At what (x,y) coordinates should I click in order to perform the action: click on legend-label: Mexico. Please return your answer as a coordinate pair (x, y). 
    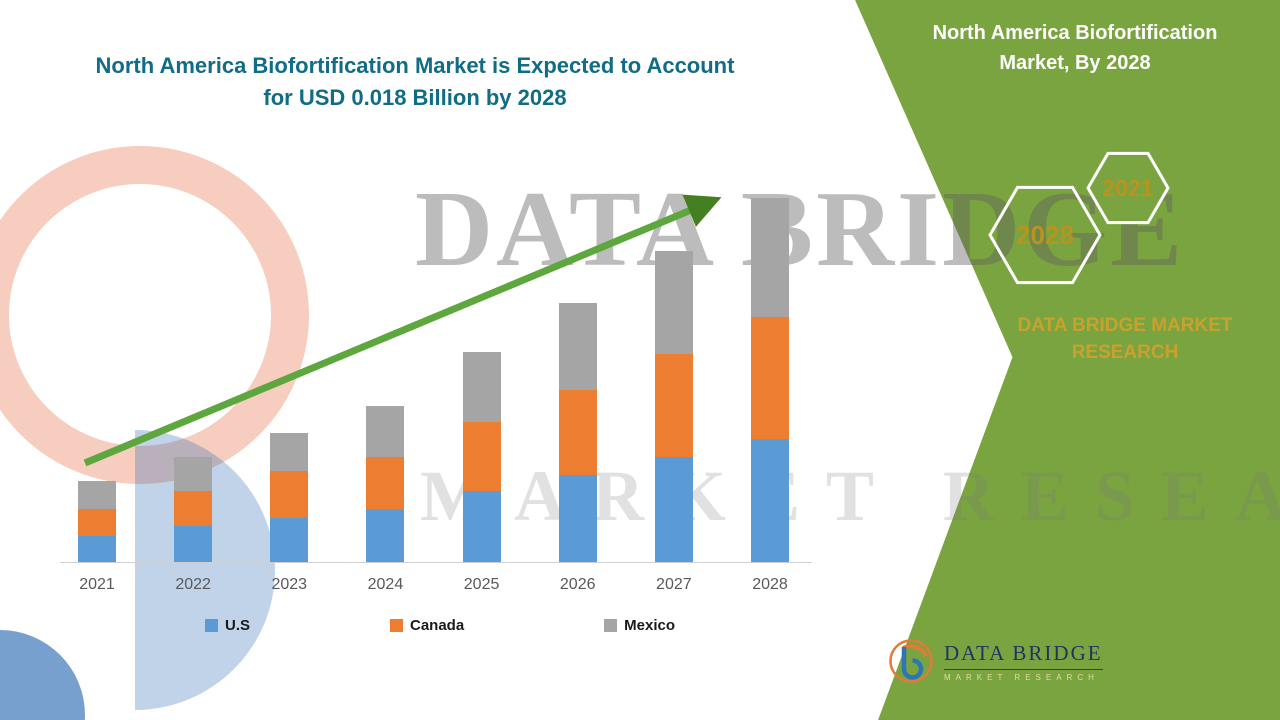
    Looking at the image, I should click on (649, 625).